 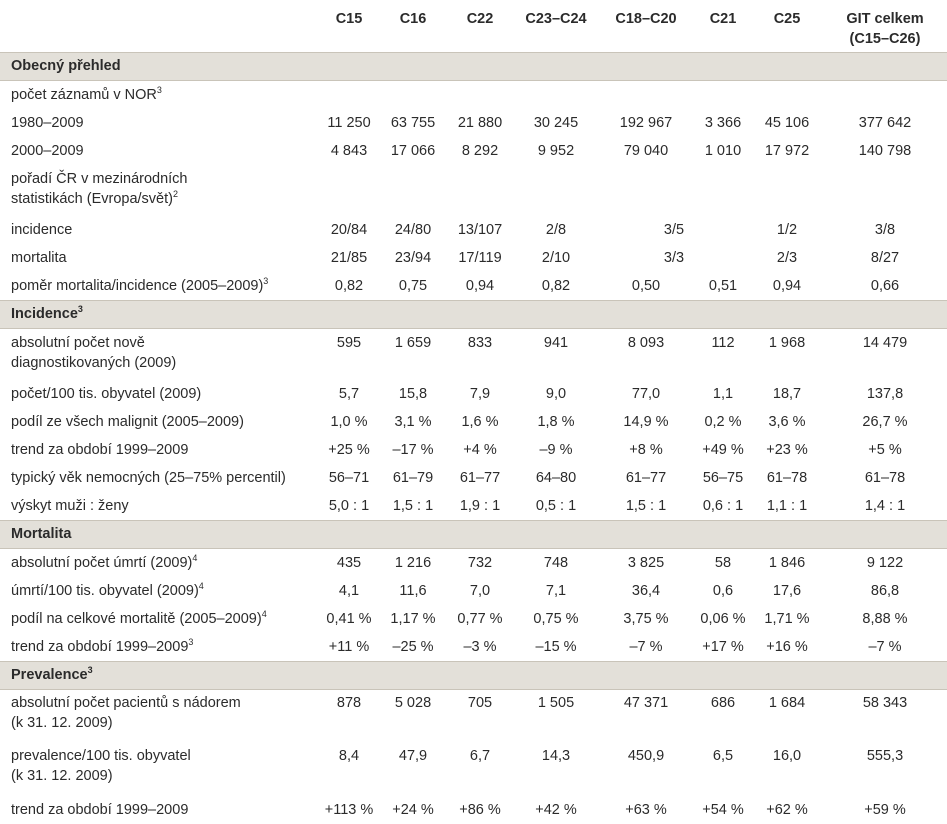 What do you see at coordinates (646, 618) in the screenshot?
I see `table-cell: 3,75 %` at bounding box center [646, 618].